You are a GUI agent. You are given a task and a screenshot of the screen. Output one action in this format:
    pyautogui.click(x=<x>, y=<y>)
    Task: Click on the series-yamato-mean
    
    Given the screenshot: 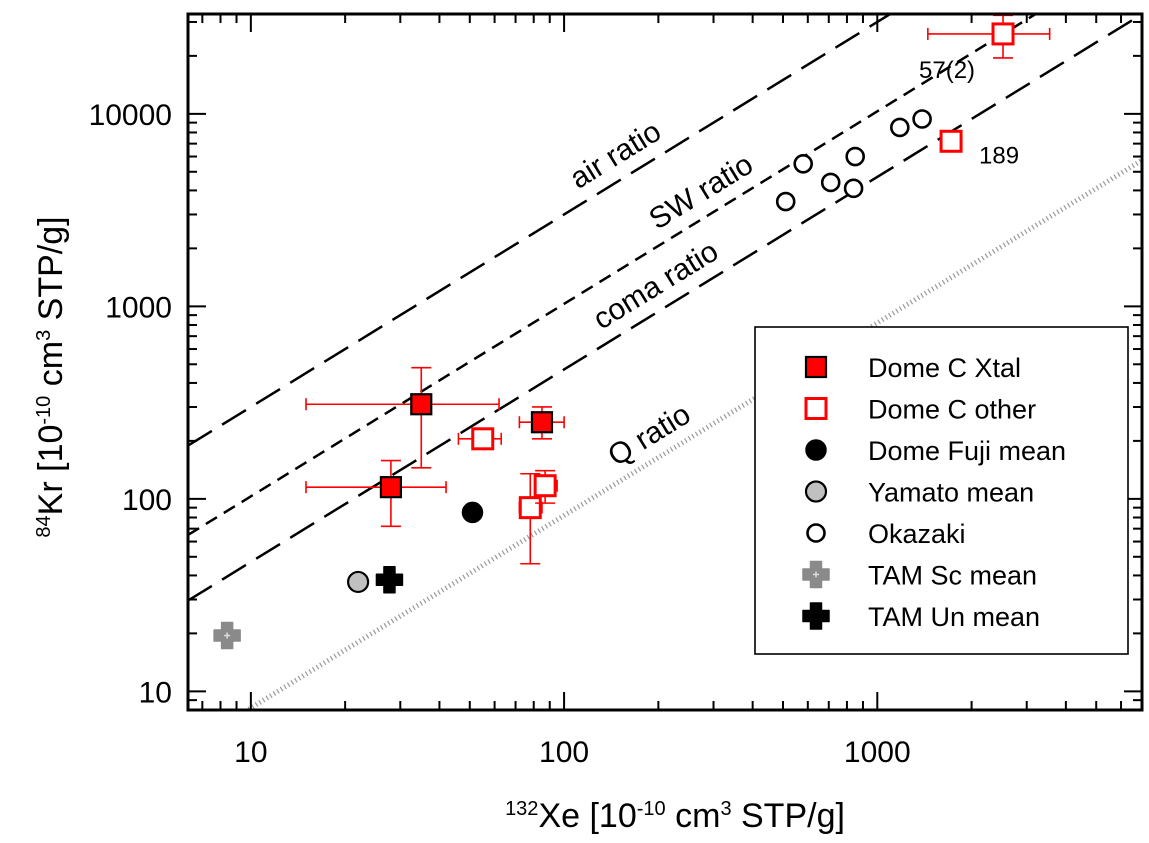 What is the action you would take?
    pyautogui.click(x=358, y=582)
    